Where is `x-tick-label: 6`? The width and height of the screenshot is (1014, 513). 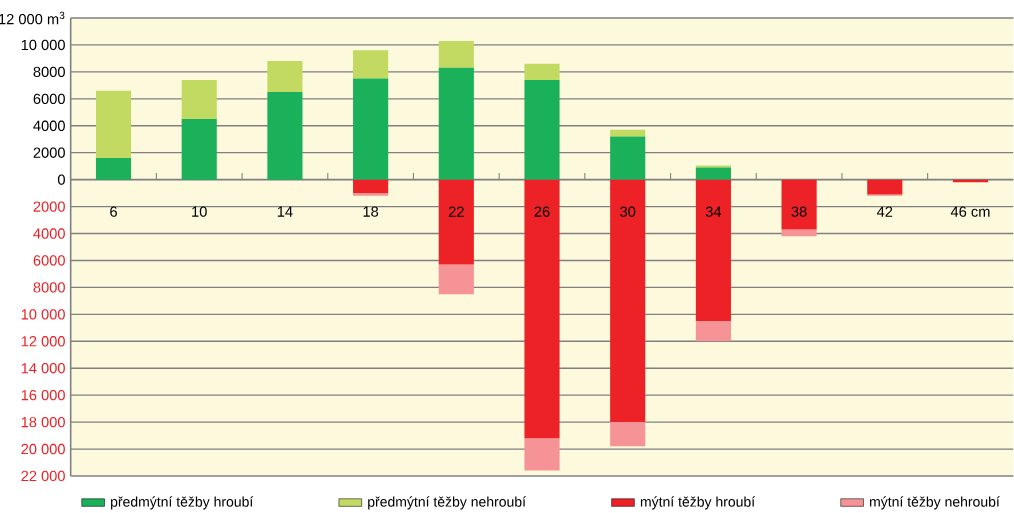 x-tick-label: 6 is located at coordinates (113, 211).